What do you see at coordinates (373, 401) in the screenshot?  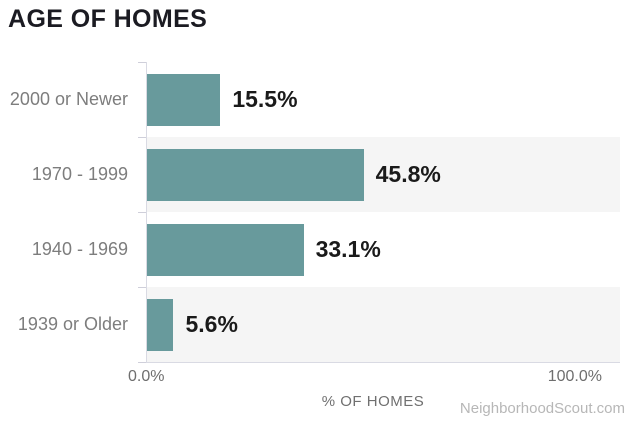 I see `x-axis-title: % OF HOMES` at bounding box center [373, 401].